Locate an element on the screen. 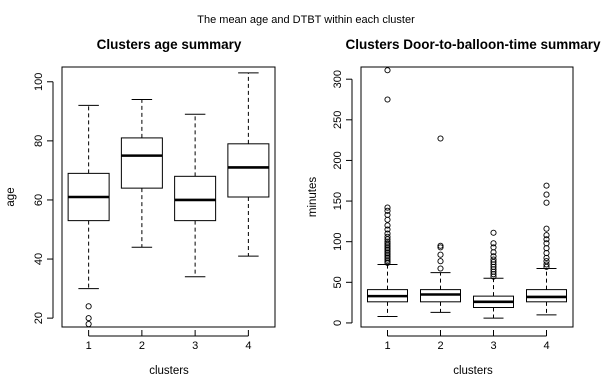  age-y-tick-label: 80 is located at coordinates (39, 141).